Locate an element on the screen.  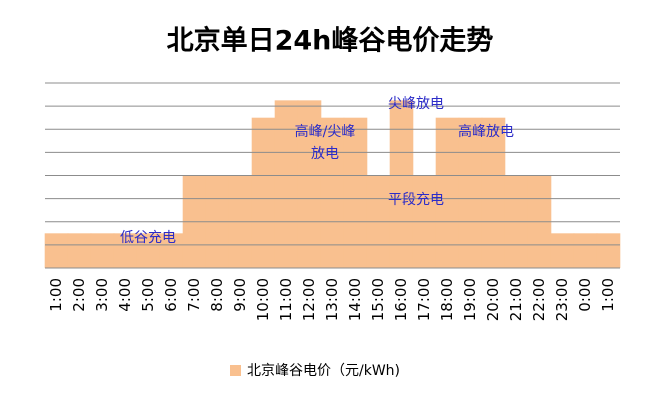
x-tick-label: 5:00 is located at coordinates (148, 295).